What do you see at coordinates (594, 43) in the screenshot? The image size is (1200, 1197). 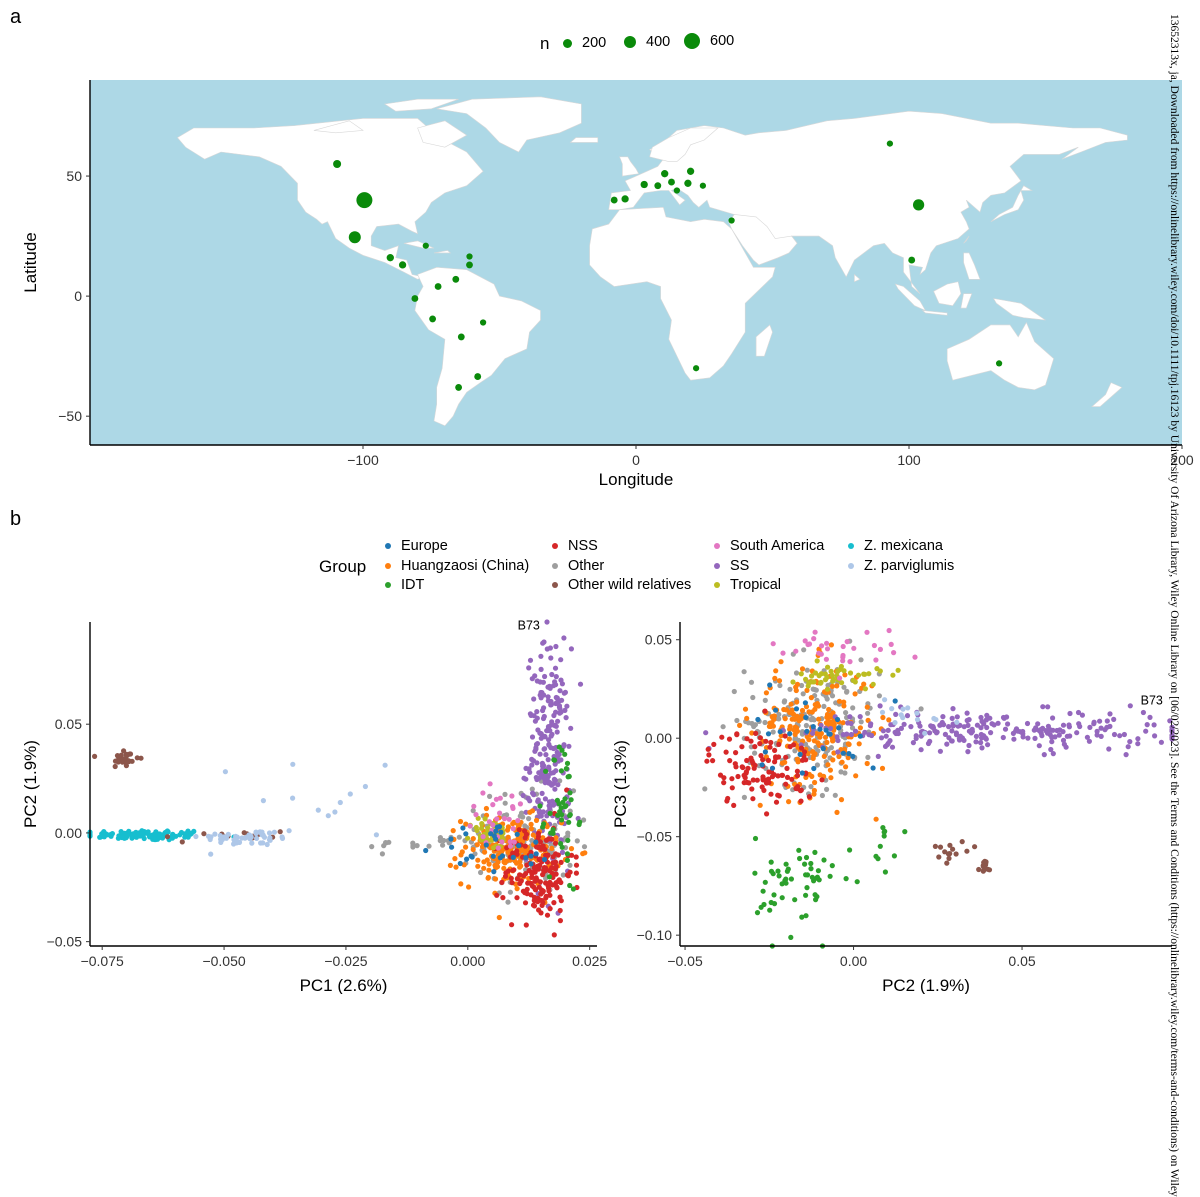 I see `size-legend-label: 200` at bounding box center [594, 43].